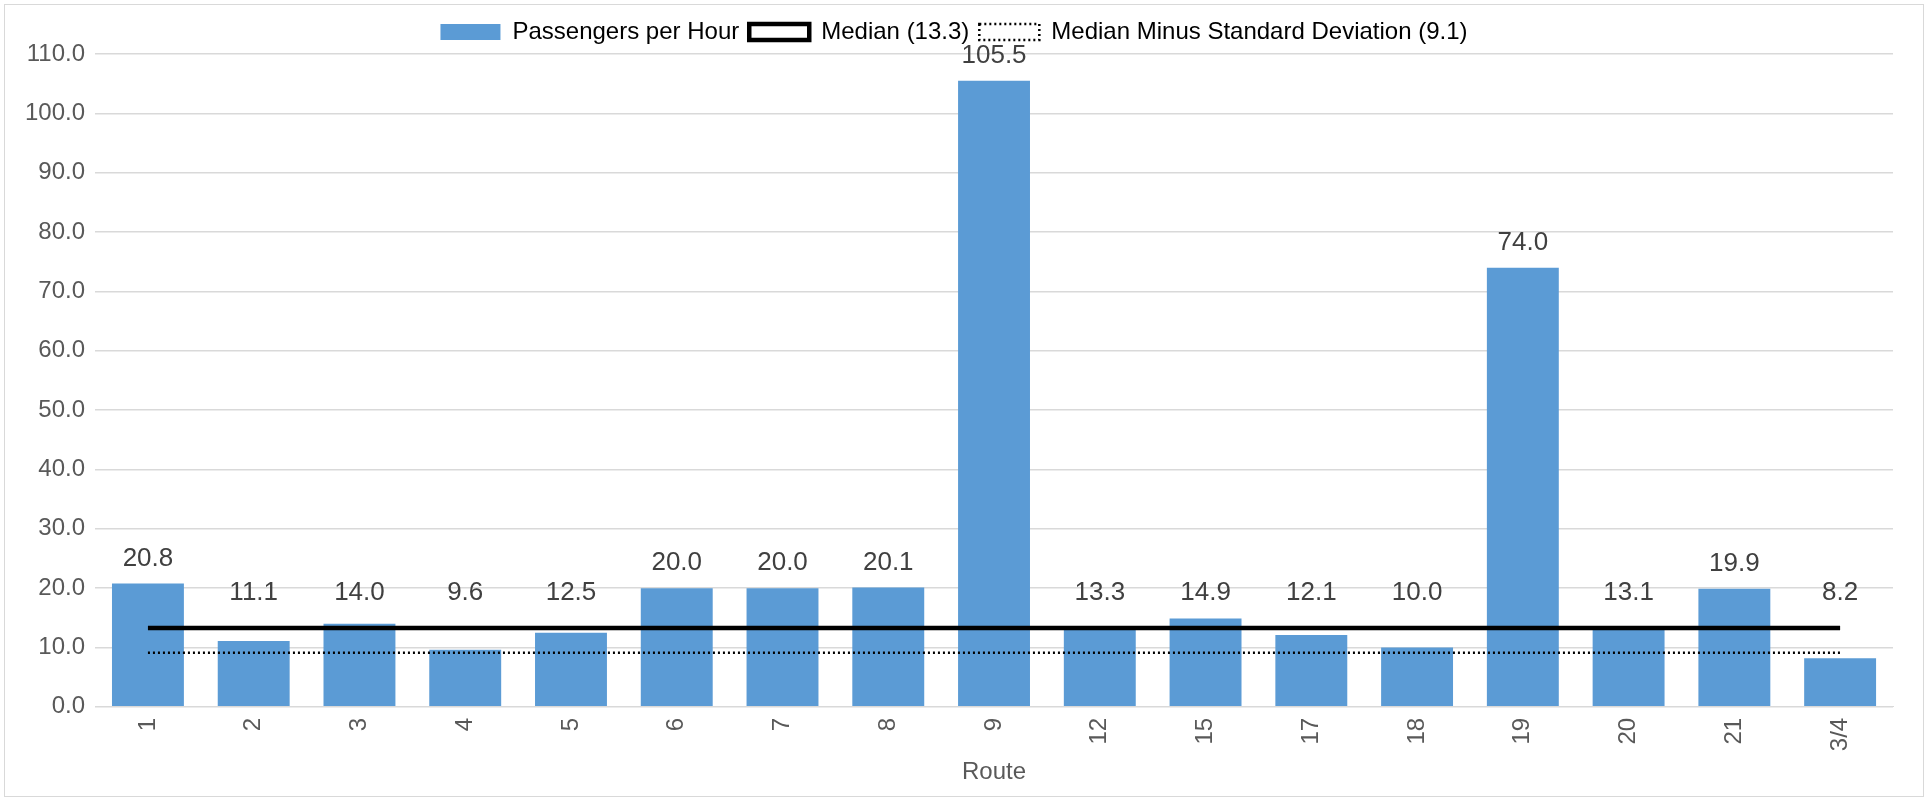  What do you see at coordinates (254, 591) in the screenshot?
I see `data-label: 11.1` at bounding box center [254, 591].